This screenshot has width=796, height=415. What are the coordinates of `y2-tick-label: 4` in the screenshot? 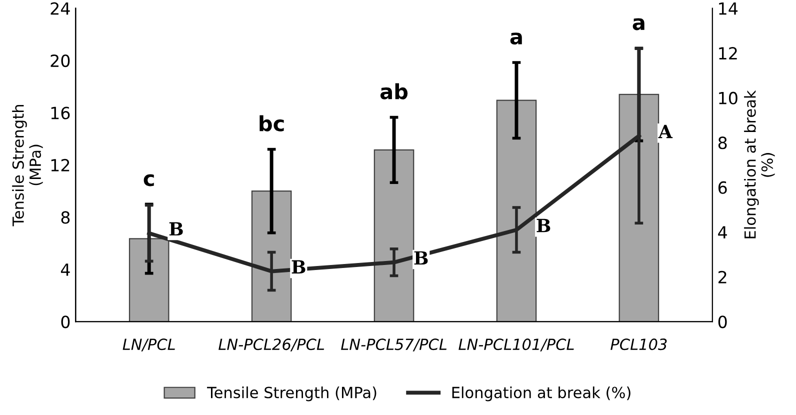 It's located at (722, 232).